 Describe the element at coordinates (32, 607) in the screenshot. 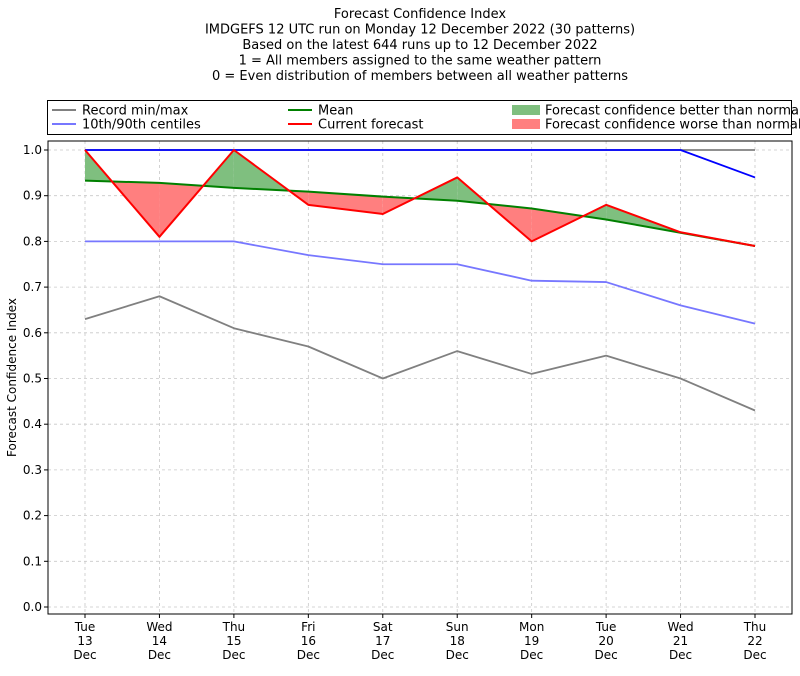

I see `y-tick-label: 0.0` at that location.